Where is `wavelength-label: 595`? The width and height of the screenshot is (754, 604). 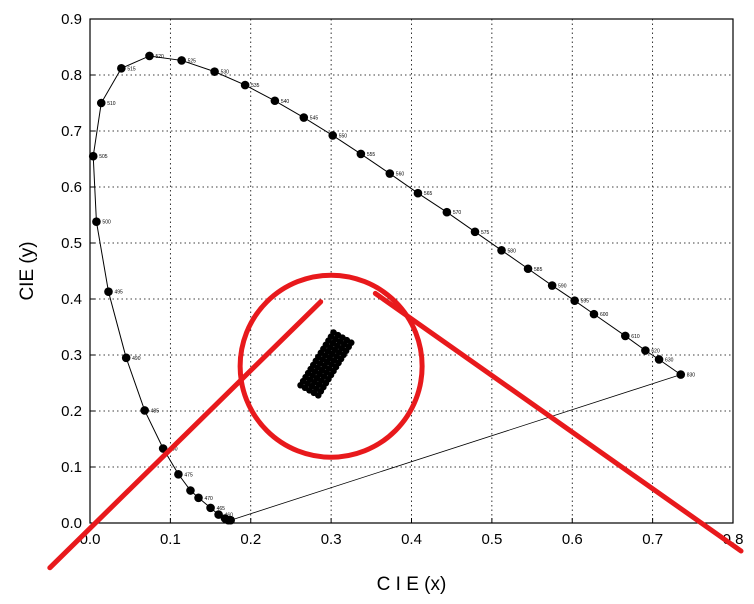 wavelength-label: 595 is located at coordinates (585, 302).